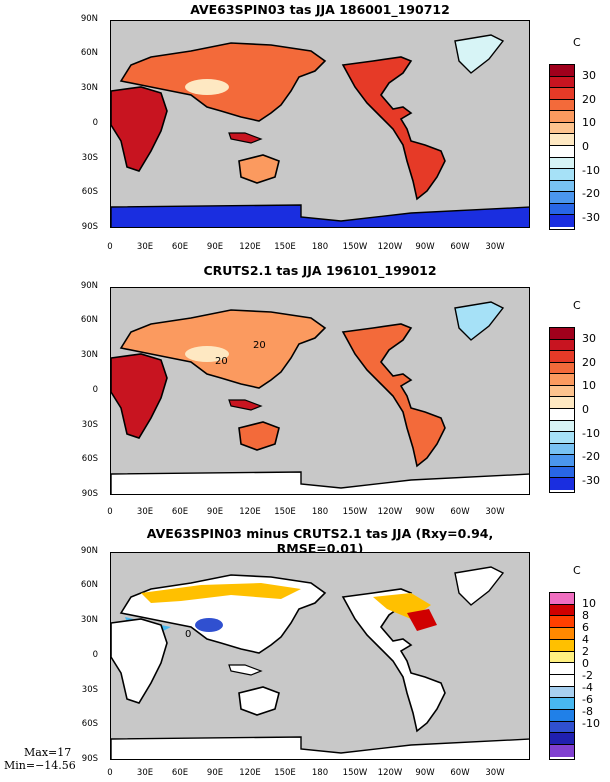 This screenshot has height=782, width=610. I want to click on colorbar-label: 10, so click(589, 603).